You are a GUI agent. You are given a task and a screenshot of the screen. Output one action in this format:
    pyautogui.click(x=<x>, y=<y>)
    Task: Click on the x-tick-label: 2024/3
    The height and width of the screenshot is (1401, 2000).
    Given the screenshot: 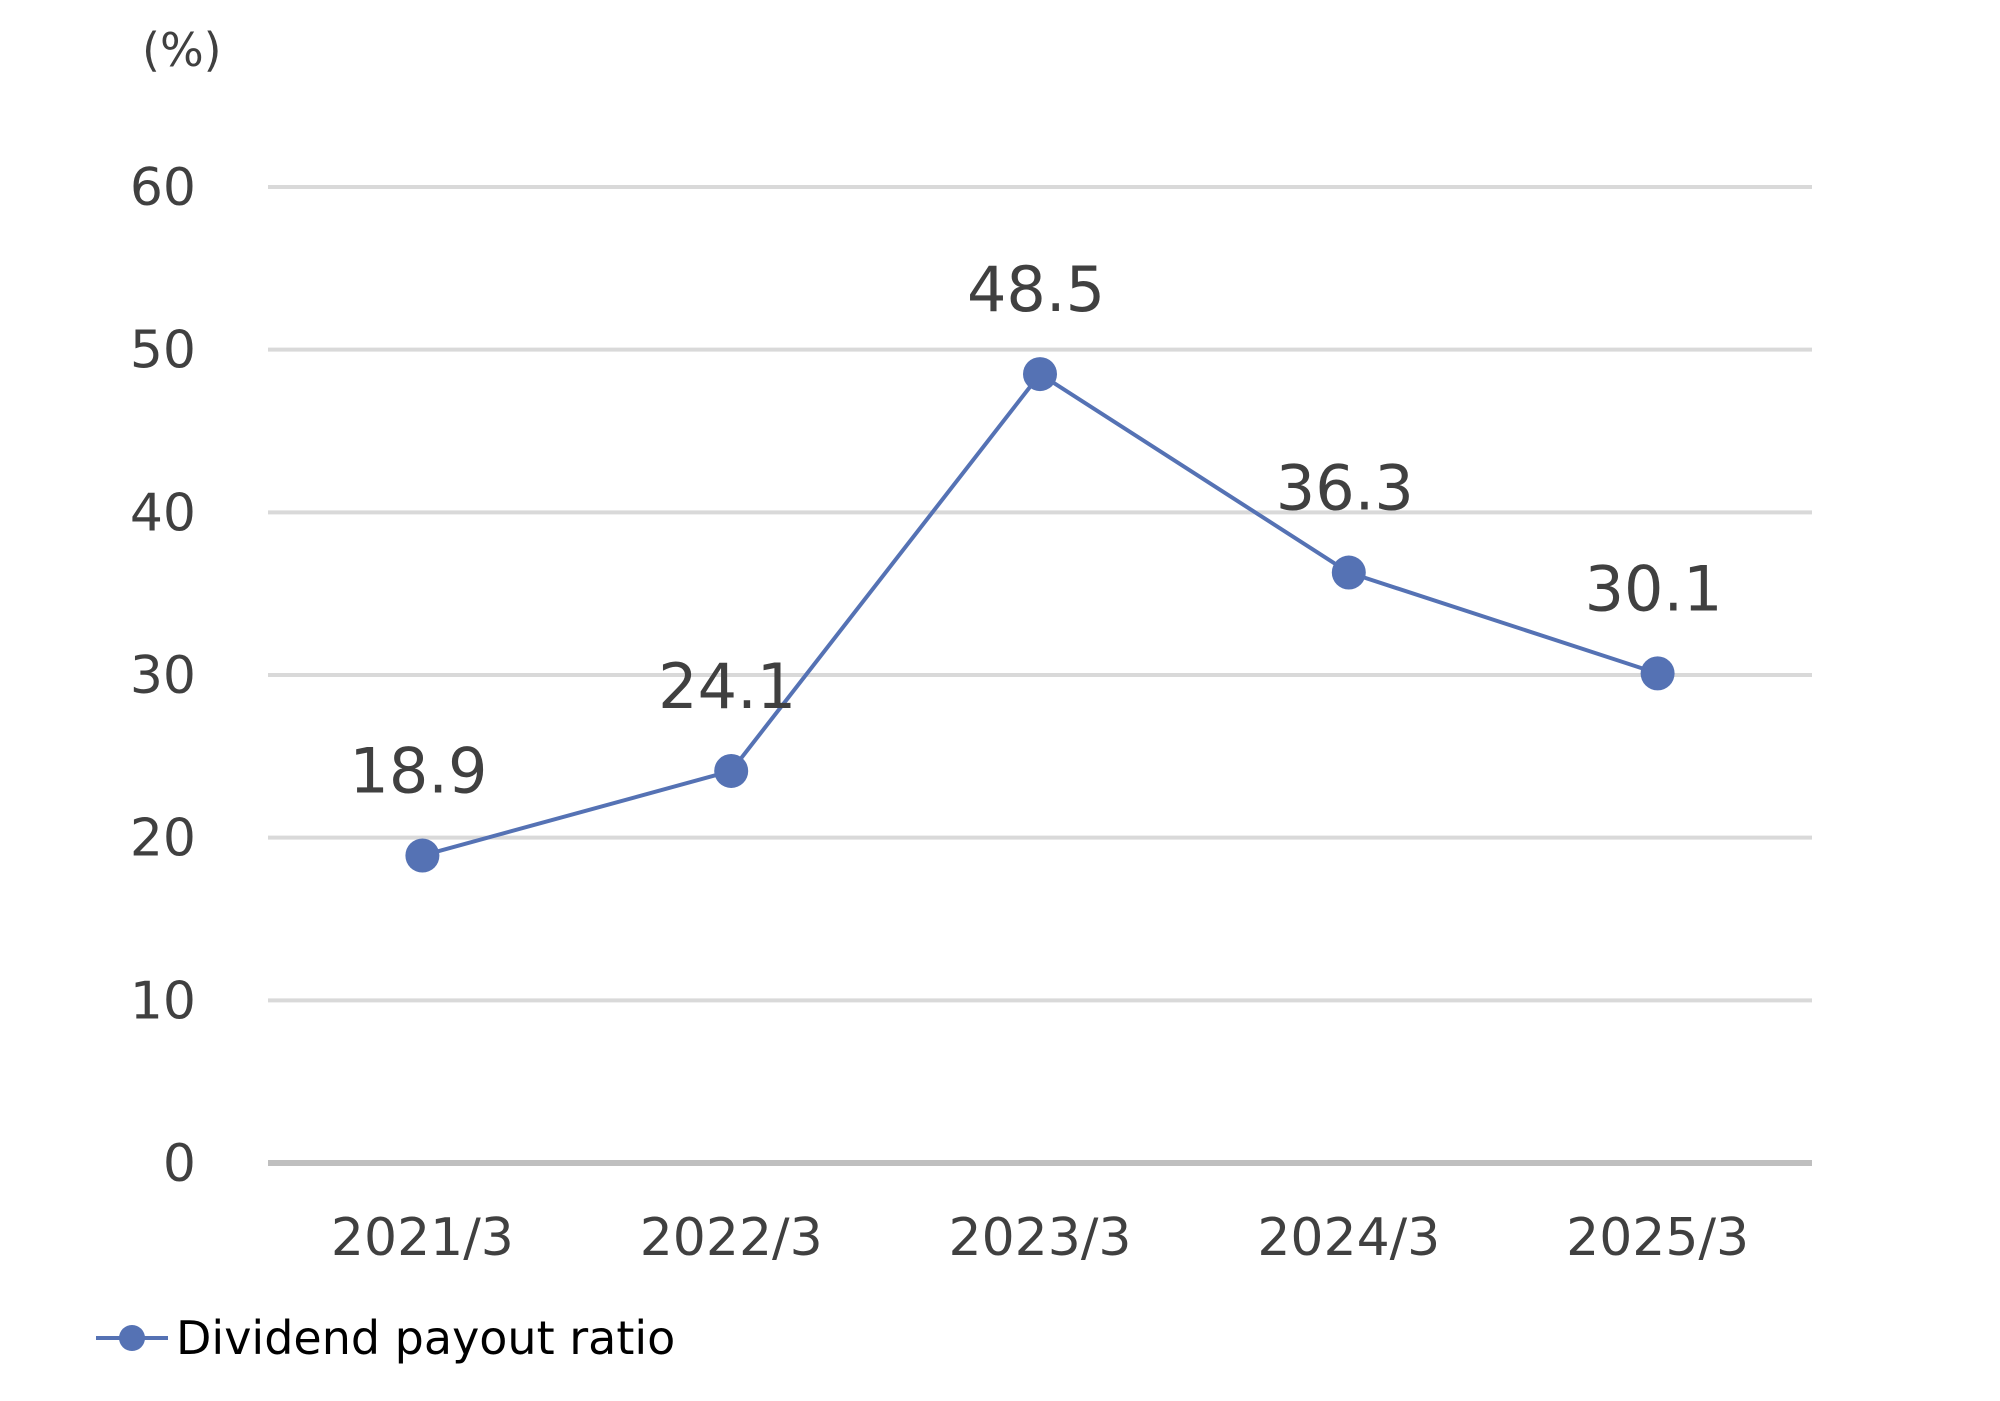 What is the action you would take?
    pyautogui.click(x=1348, y=1238)
    